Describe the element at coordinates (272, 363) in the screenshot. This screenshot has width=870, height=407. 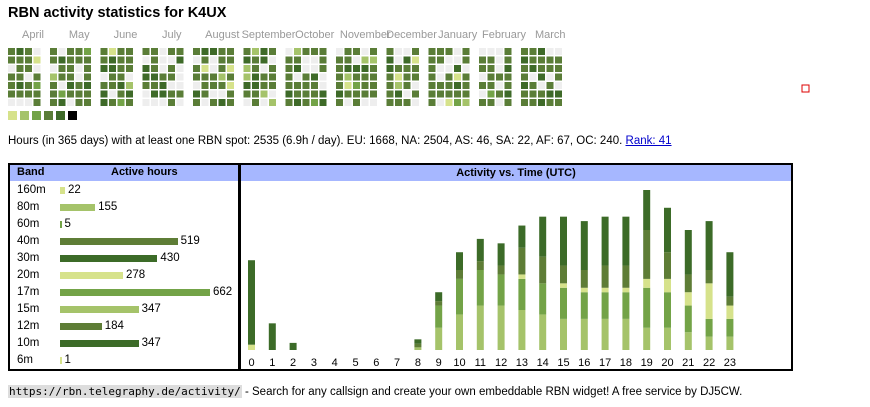
I see `hour-tick-label: 1` at that location.